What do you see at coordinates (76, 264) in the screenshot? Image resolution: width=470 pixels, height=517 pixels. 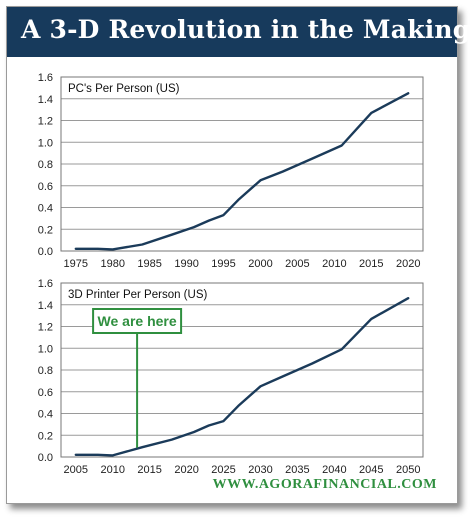 I see `x-tick-label: 1975` at bounding box center [76, 264].